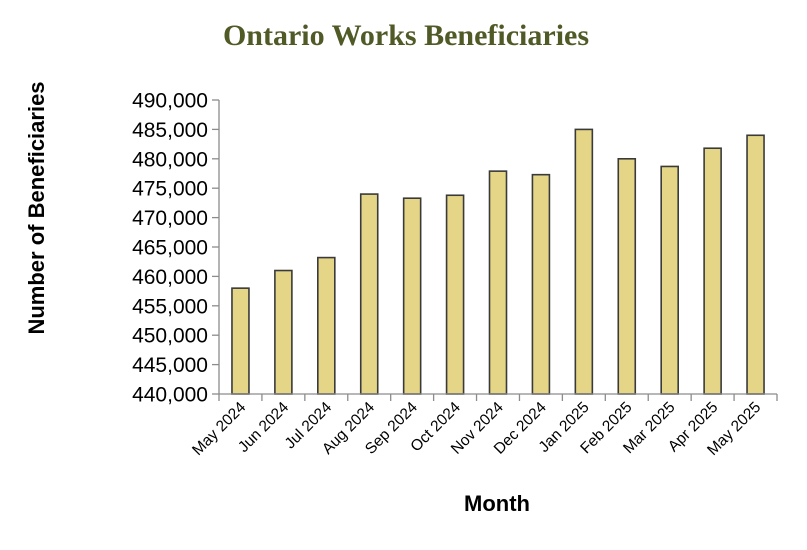 This screenshot has width=807, height=550. I want to click on y-tick-label: 485,000, so click(170, 130).